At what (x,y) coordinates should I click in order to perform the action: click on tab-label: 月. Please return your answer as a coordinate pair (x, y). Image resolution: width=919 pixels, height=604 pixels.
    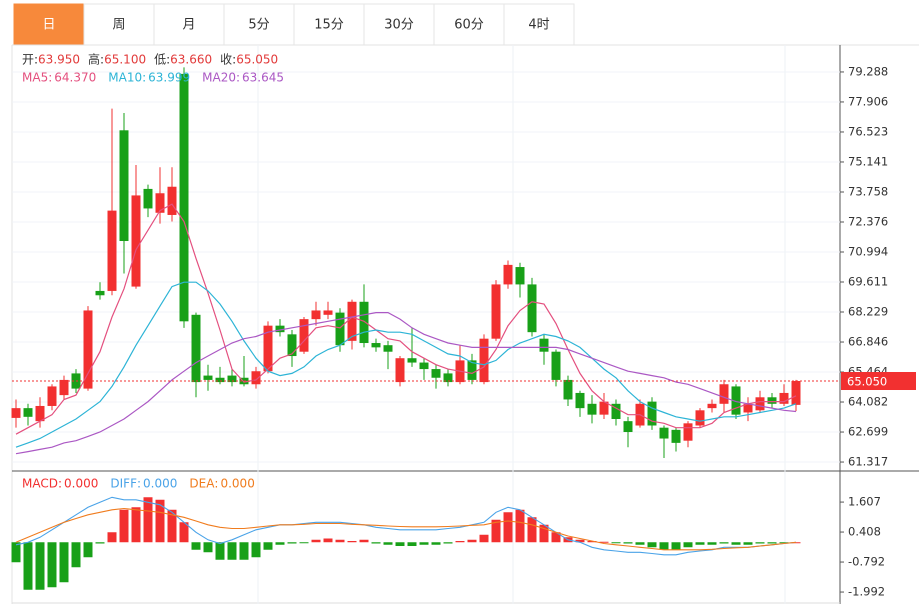
    Looking at the image, I should click on (188, 25).